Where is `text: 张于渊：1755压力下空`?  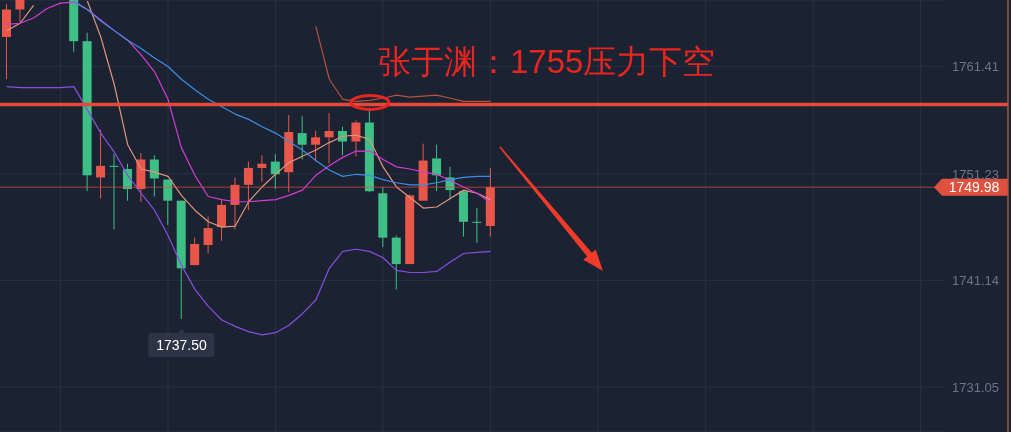 text: 张于渊：1755压力下空 is located at coordinates (547, 61).